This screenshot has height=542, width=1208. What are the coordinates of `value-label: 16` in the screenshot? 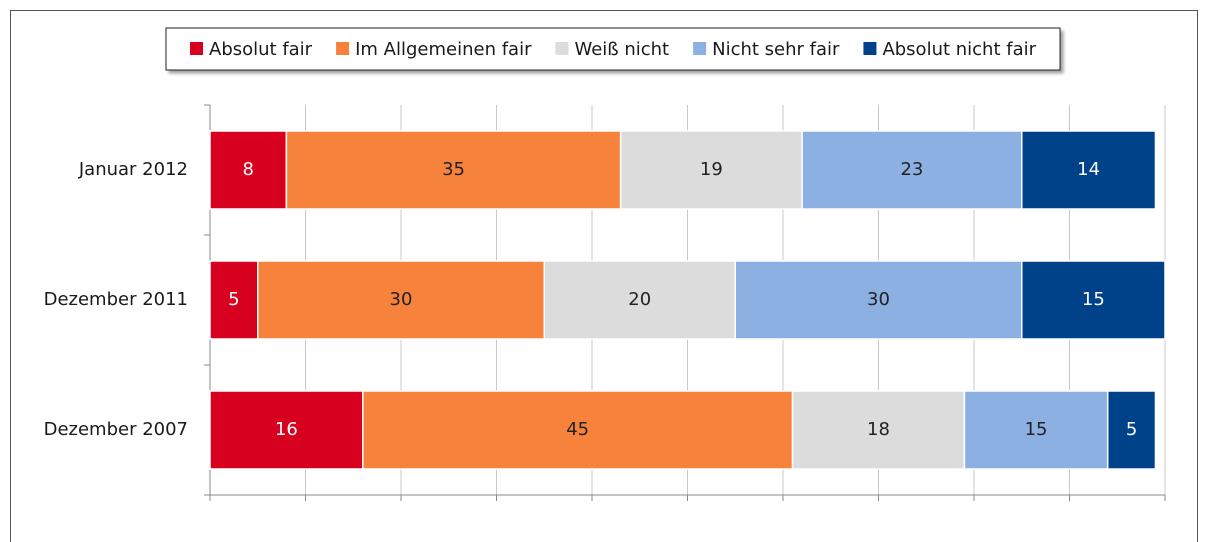 It's located at (286, 429).